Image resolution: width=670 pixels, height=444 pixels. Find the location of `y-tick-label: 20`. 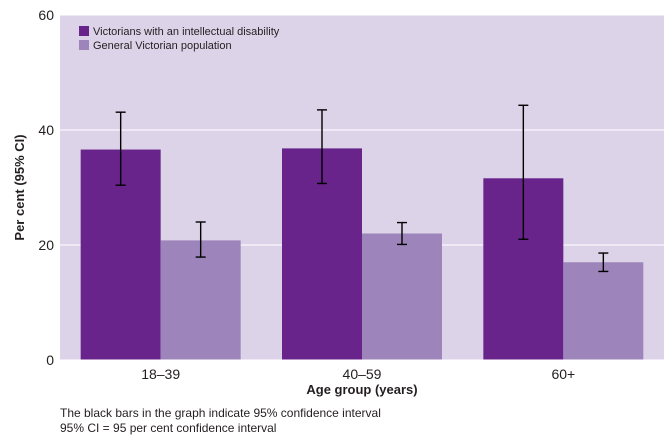

y-tick-label: 20 is located at coordinates (46, 245).